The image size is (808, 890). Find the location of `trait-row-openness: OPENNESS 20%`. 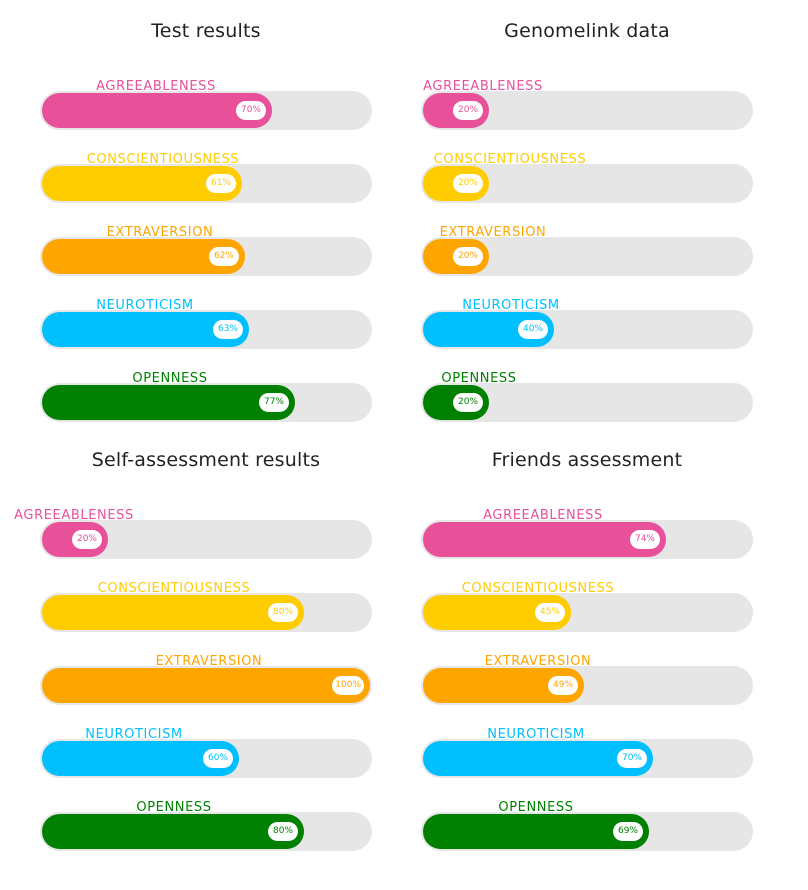

trait-row-openness: OPENNESS 20% is located at coordinates (587, 397).